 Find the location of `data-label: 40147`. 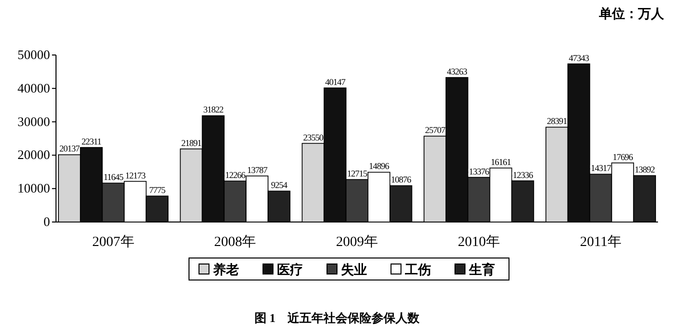

data-label: 40147 is located at coordinates (335, 81).